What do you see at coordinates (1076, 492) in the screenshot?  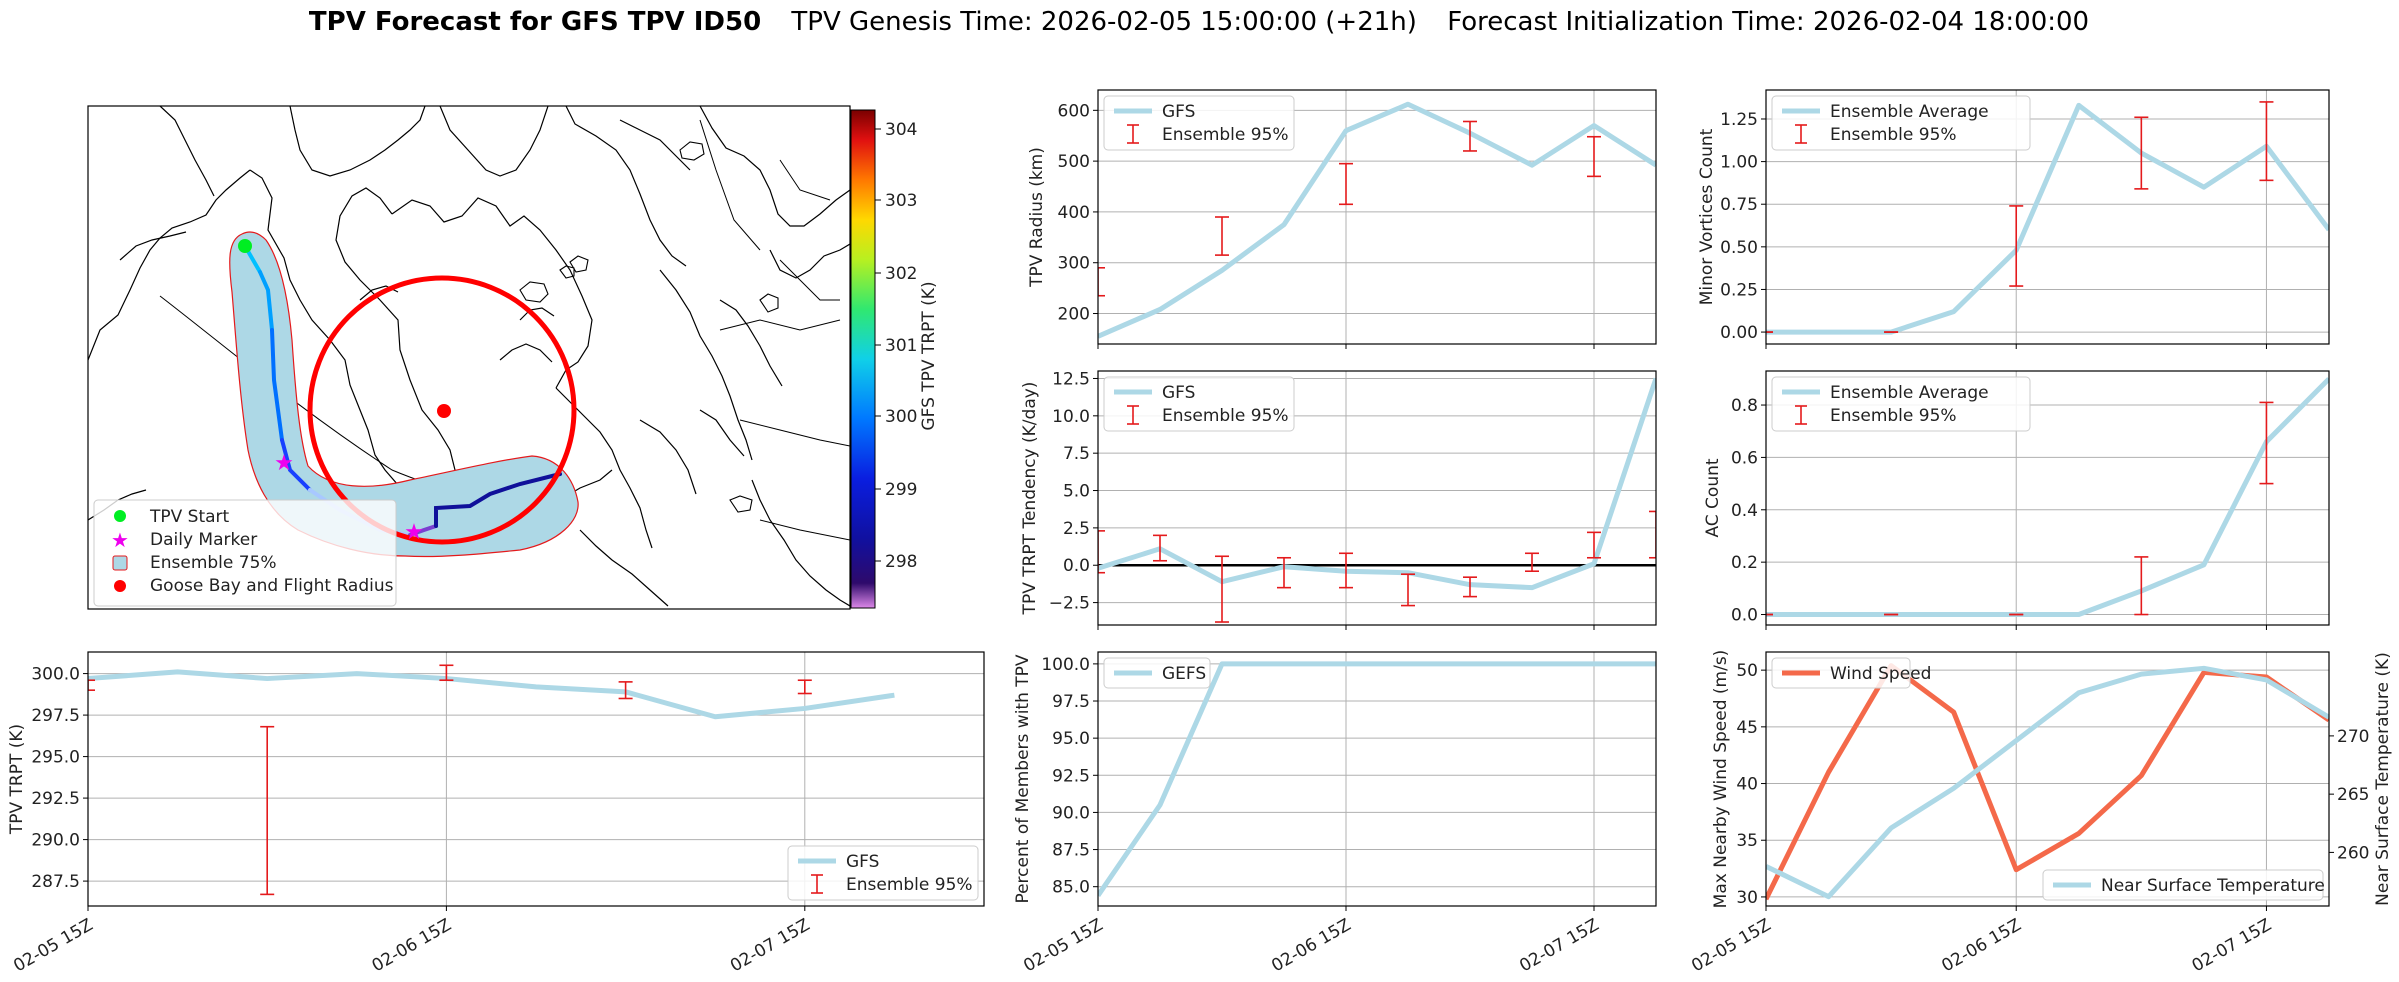 I see `y-tick-label: 5.0` at bounding box center [1076, 492].